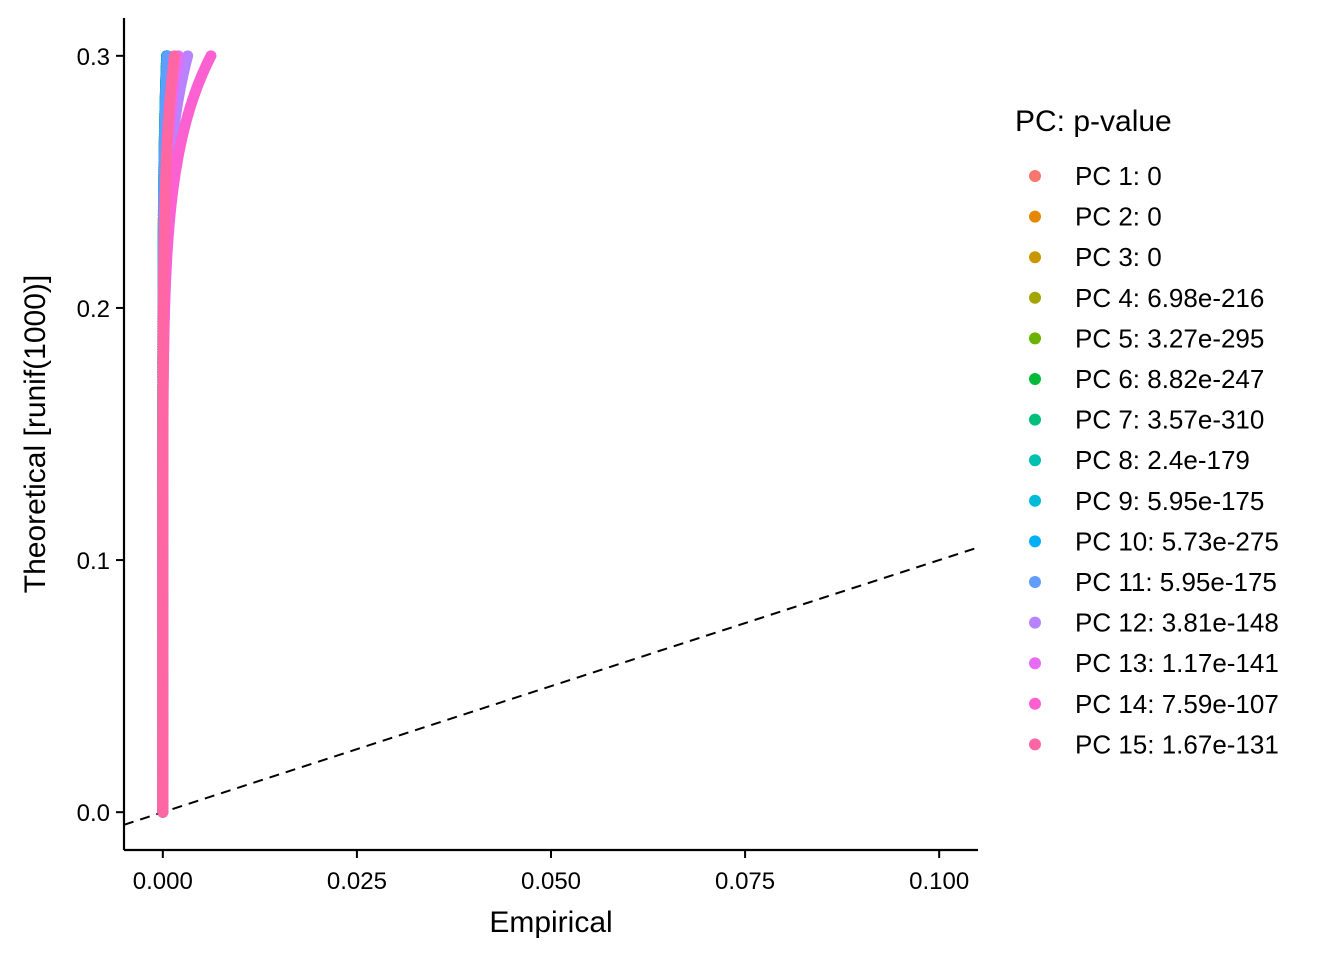 This screenshot has width=1344, height=960. I want to click on legend-label: PC 2: 0, so click(1118, 217).